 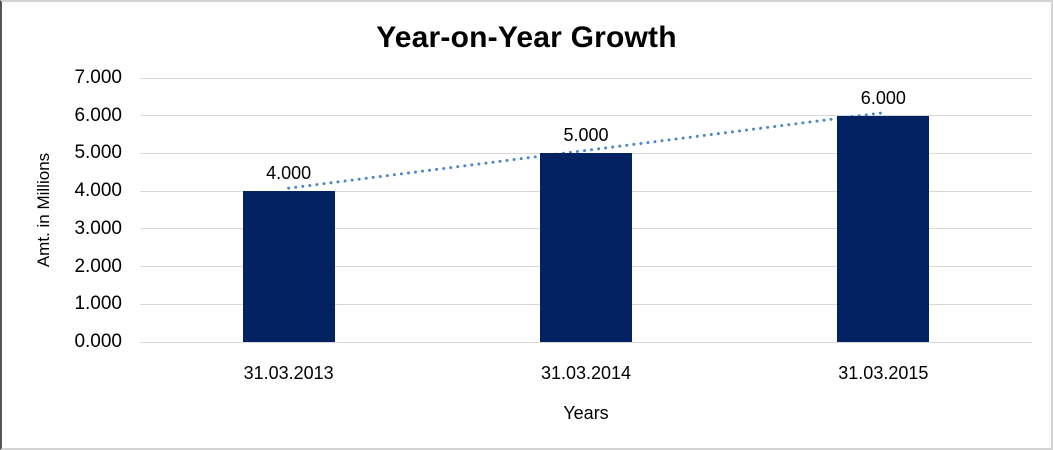 What do you see at coordinates (289, 173) in the screenshot?
I see `bar-value-label: 4.000` at bounding box center [289, 173].